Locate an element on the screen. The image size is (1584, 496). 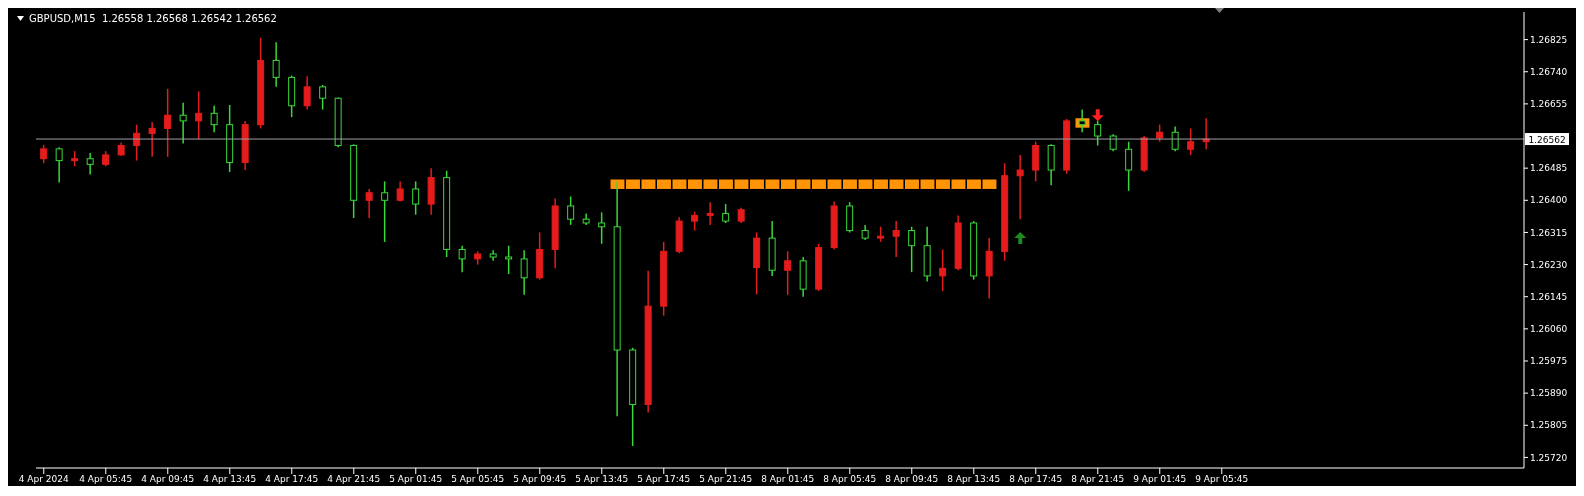
x-tick-label: 5 Apr 17:45 is located at coordinates (664, 479).